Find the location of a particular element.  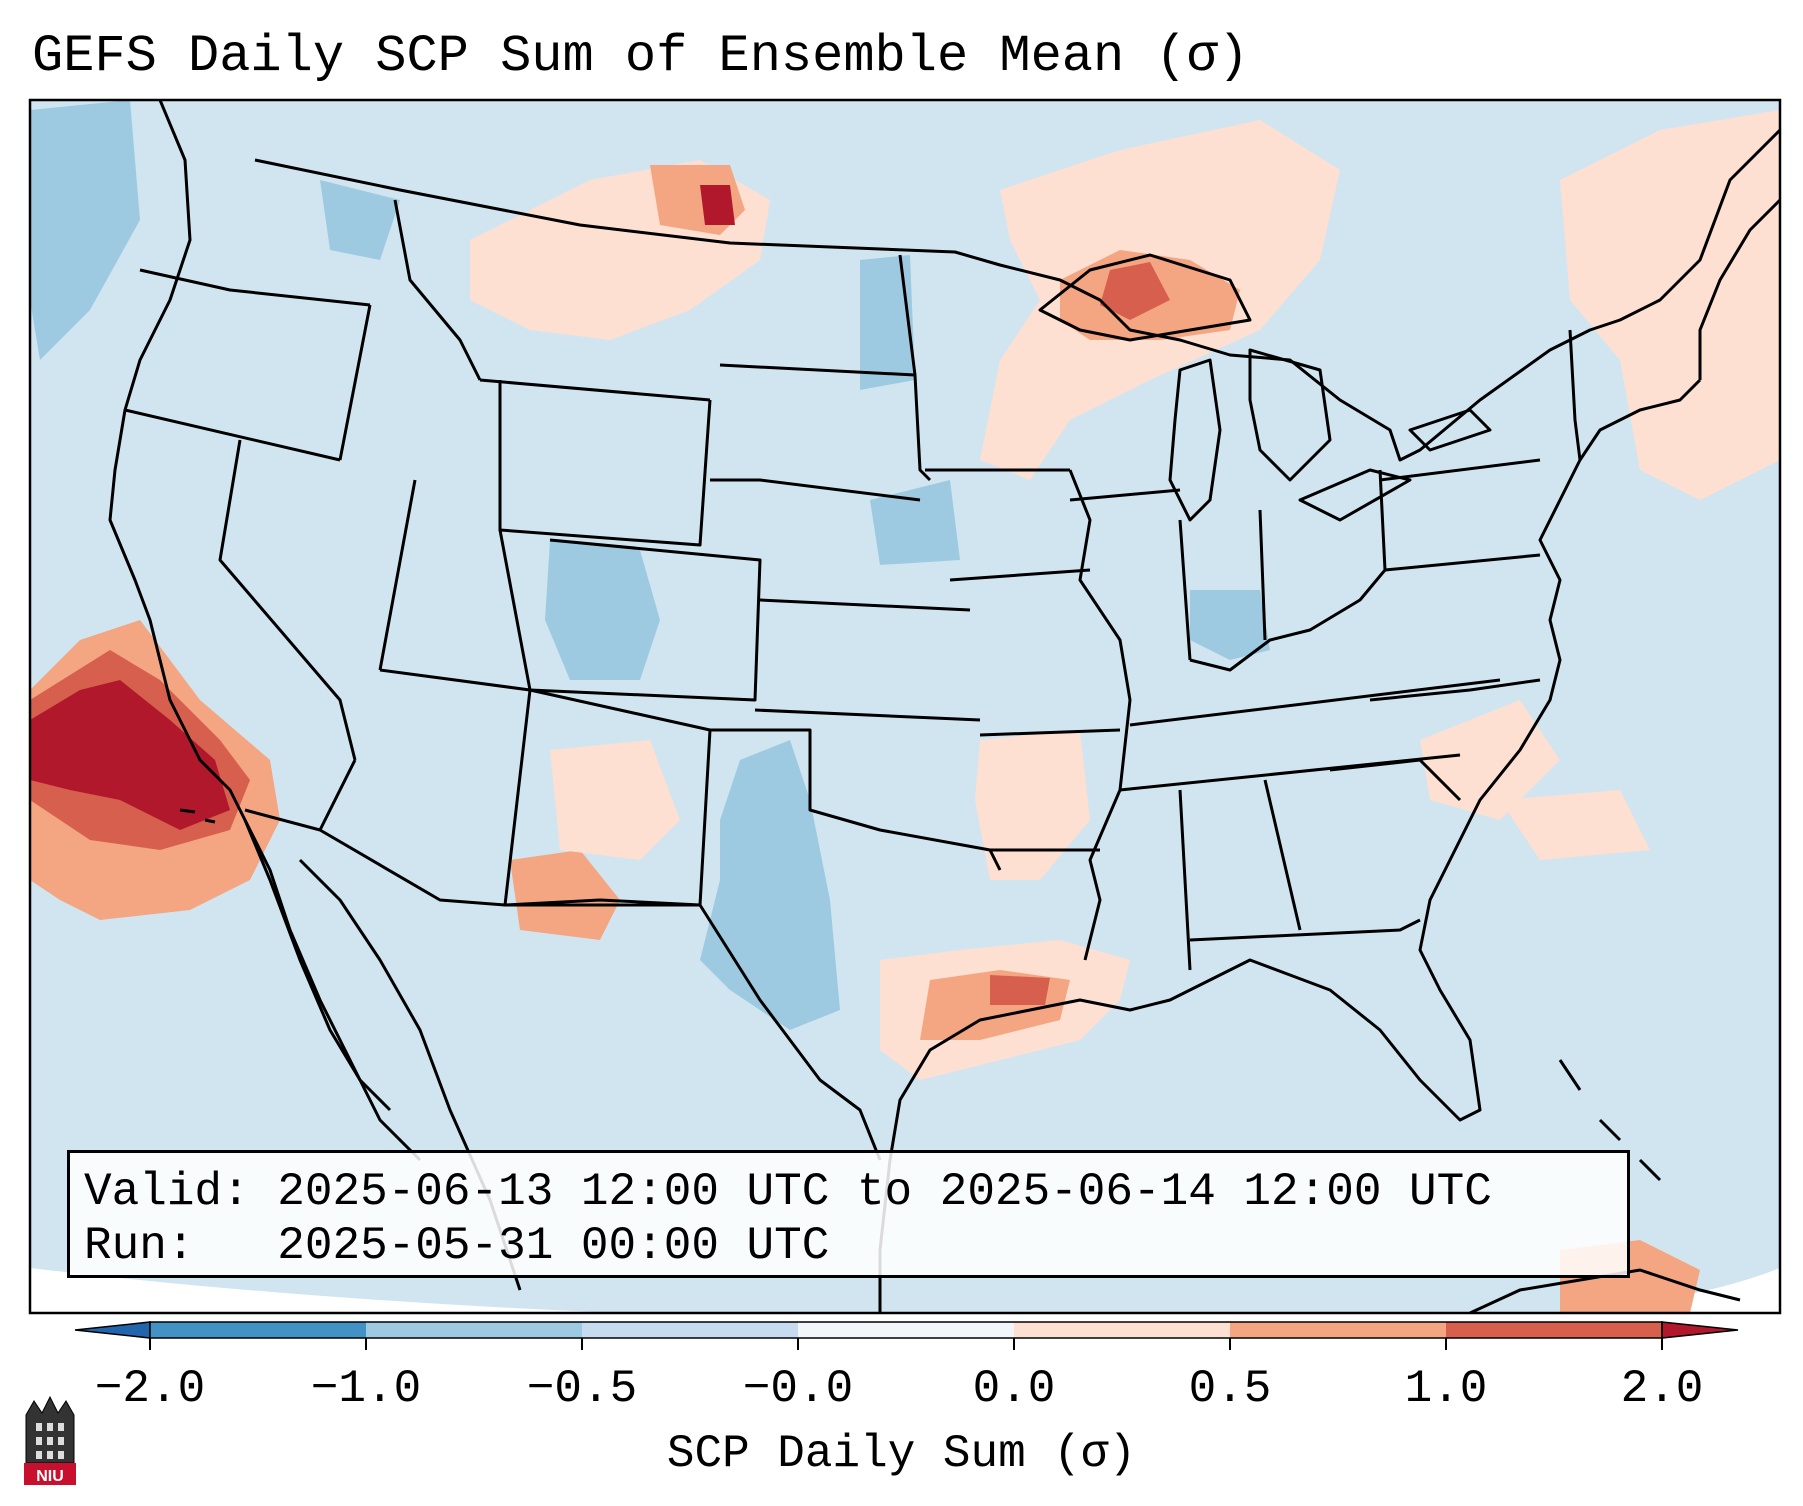

anomaly-indiana is located at coordinates (1230, 625).